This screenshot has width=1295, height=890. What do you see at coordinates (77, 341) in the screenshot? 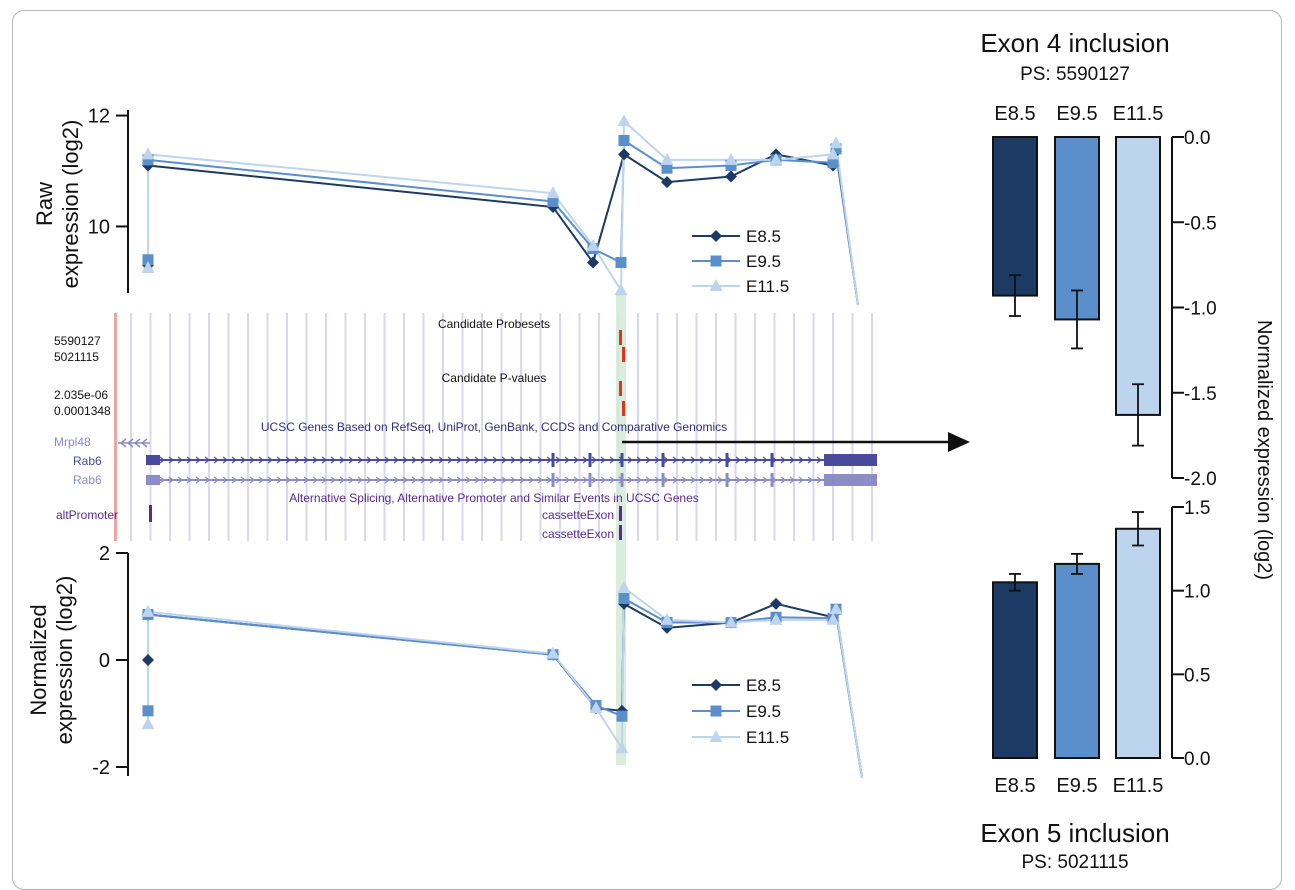
I see `probeset-label-1: 5590127` at bounding box center [77, 341].